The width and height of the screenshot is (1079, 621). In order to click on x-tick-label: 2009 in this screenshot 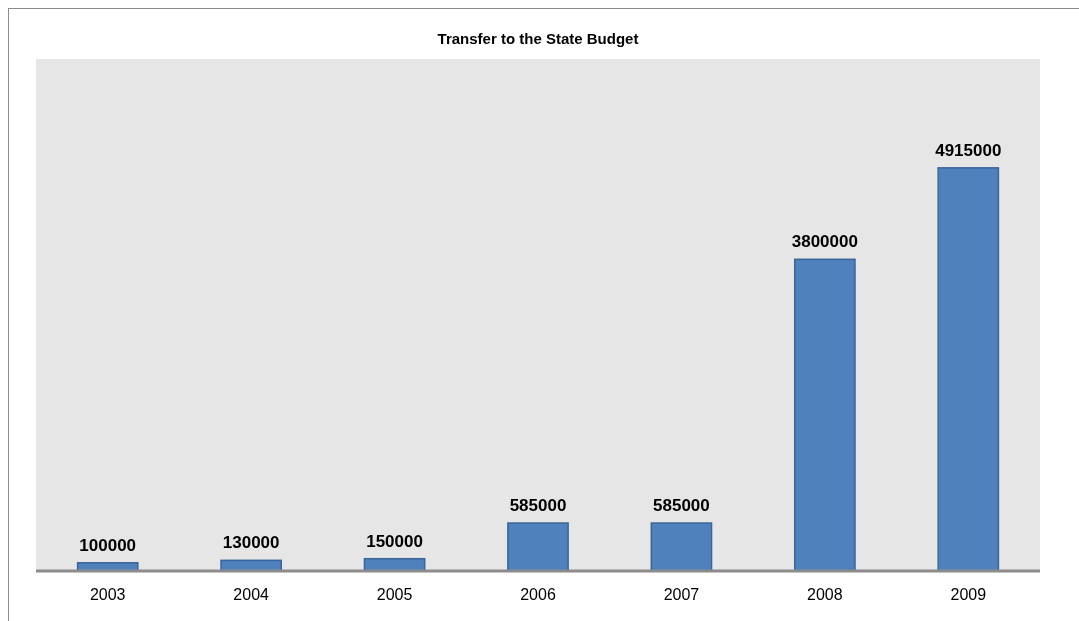, I will do `click(968, 594)`.